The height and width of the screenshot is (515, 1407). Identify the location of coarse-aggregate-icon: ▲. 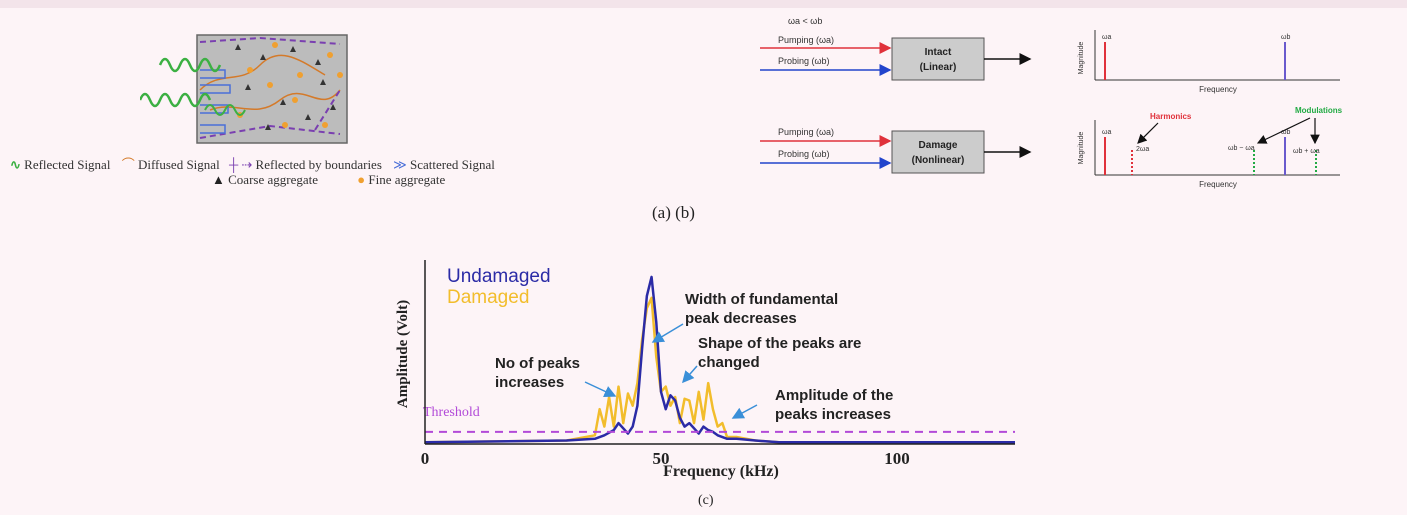
(218, 179).